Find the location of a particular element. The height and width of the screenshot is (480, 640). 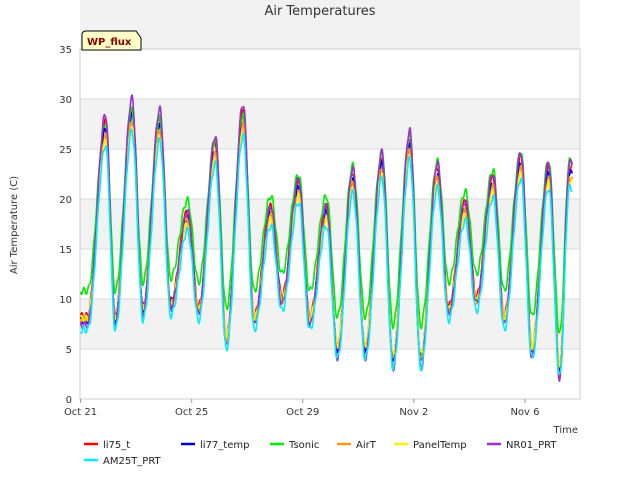

x-tick-label: Nov 6 is located at coordinates (524, 412).